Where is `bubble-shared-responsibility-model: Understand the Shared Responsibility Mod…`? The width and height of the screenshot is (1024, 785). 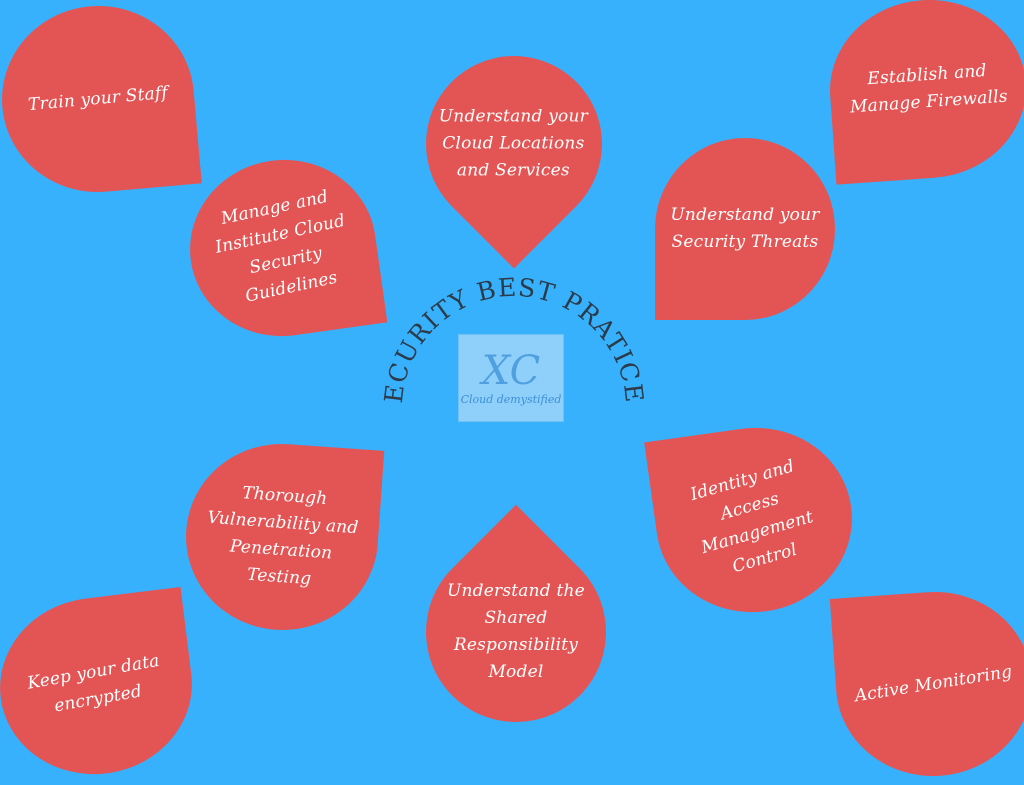
bubble-shared-responsibility-model: Understand the Shared Responsibility Mod… is located at coordinates (516, 632).